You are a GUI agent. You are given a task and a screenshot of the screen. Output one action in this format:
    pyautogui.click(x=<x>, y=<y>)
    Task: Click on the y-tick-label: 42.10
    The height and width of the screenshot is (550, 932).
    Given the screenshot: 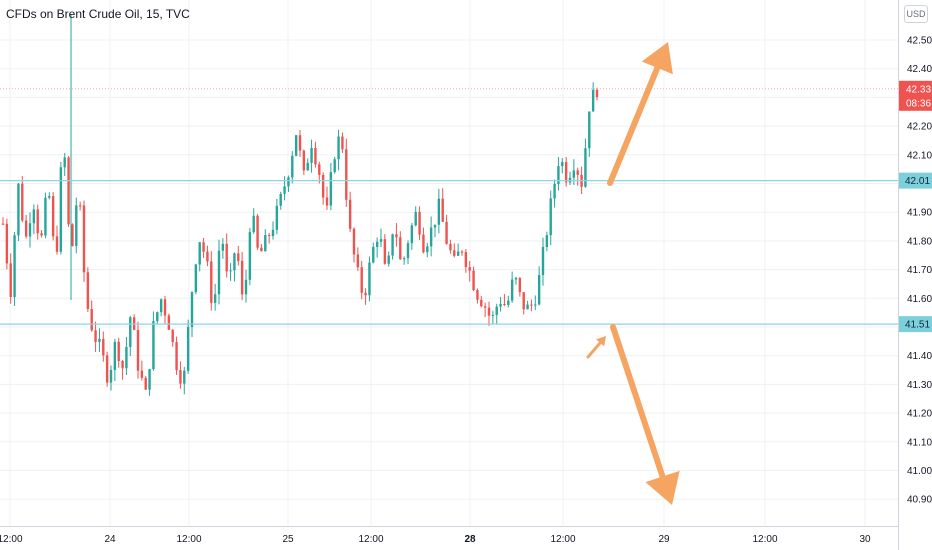 What is the action you would take?
    pyautogui.click(x=919, y=155)
    